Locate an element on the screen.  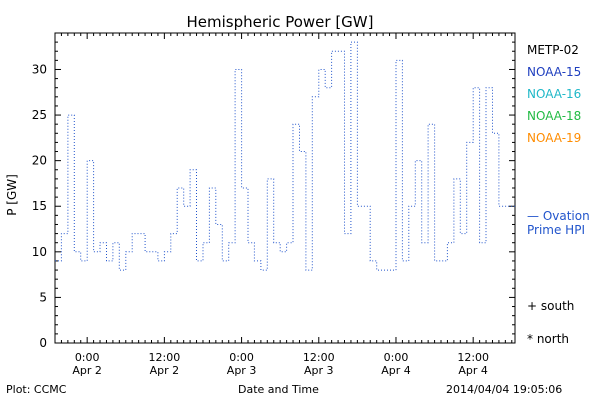
ovation-legend-line1: — Ovation is located at coordinates (558, 216).